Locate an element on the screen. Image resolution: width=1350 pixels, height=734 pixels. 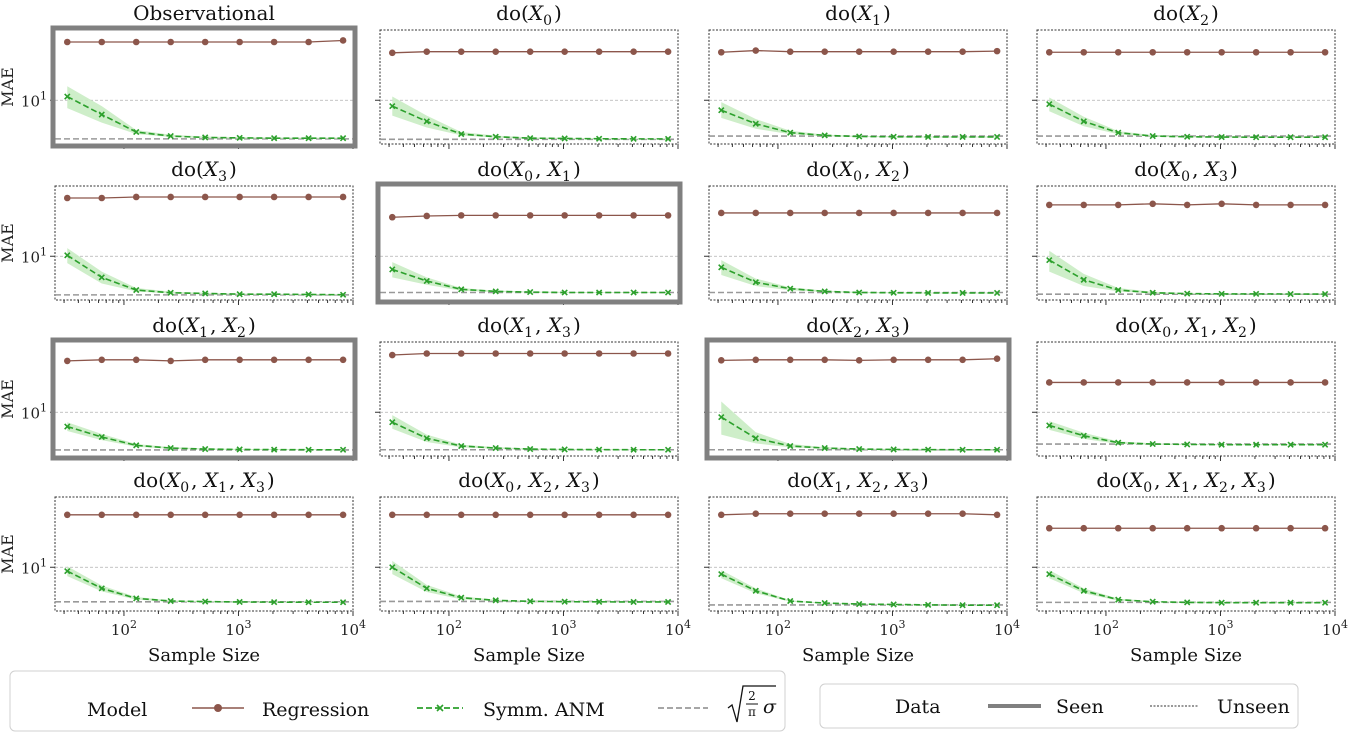
panel-title: do(X2 , X3 ) is located at coordinates (858, 327).